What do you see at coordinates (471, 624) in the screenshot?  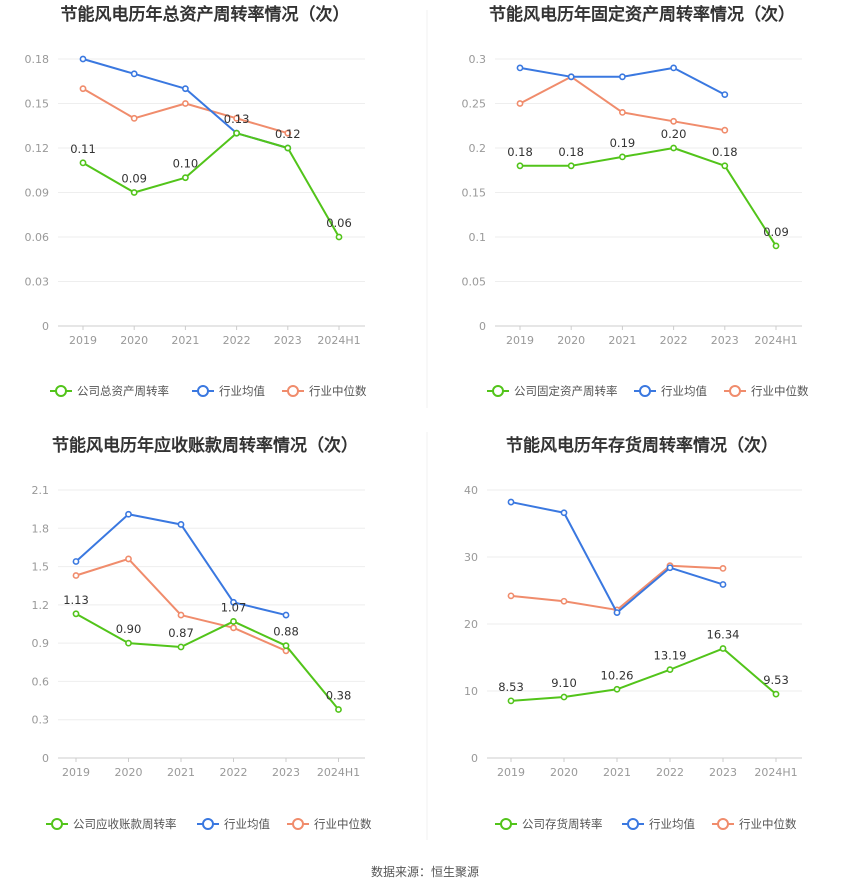 I see `y-tick-label: 20` at bounding box center [471, 624].